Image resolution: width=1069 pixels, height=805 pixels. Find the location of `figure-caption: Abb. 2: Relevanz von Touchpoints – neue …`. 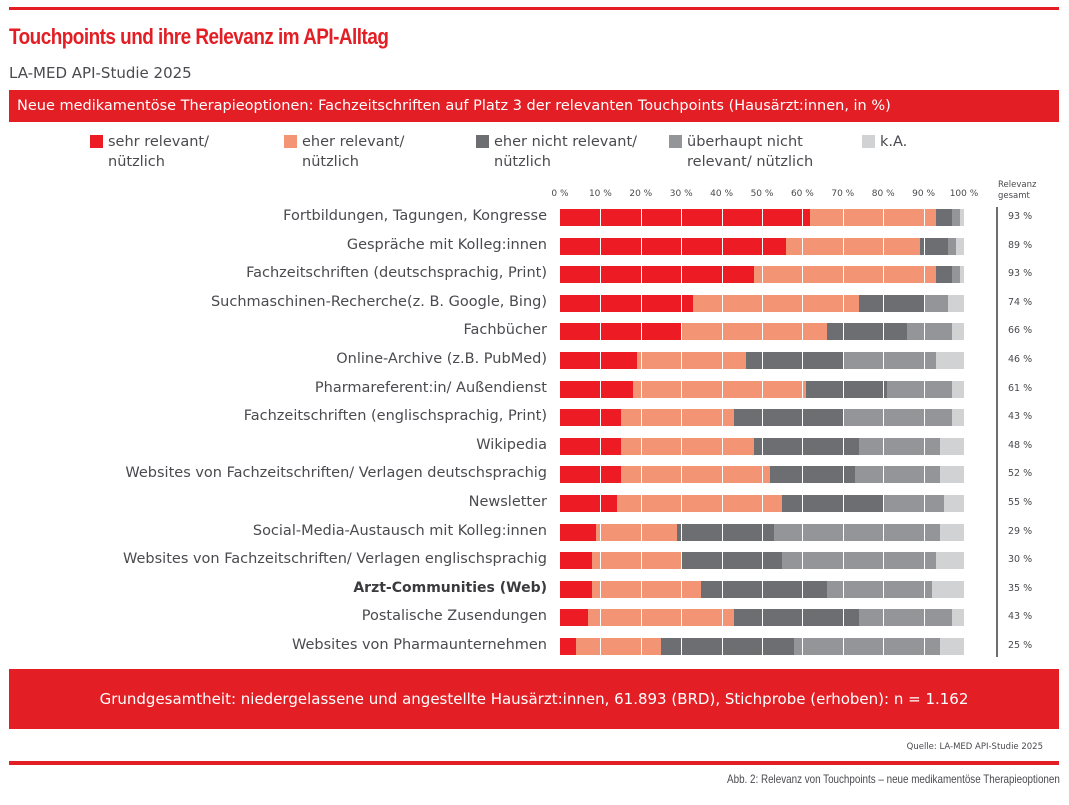

figure-caption: Abb. 2: Relevanz von Touchpoints – neue … is located at coordinates (893, 779).